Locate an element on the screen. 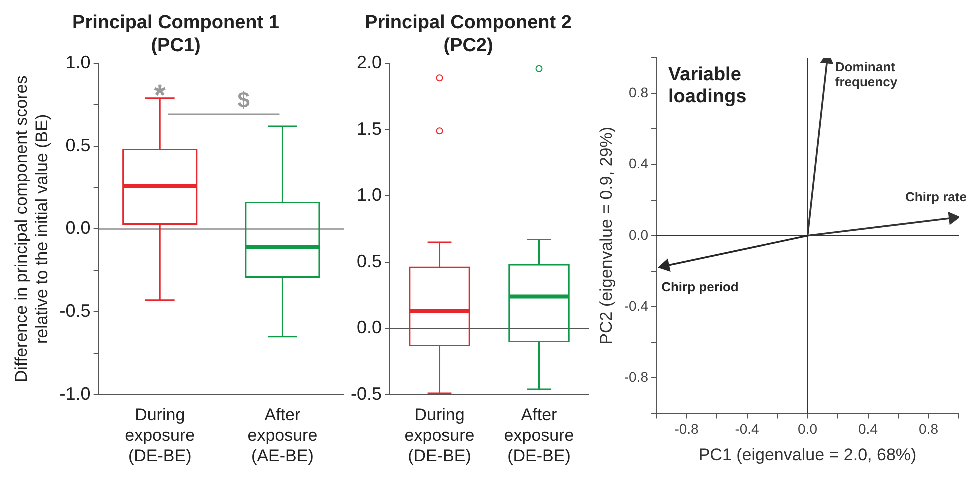 The image size is (978, 478). x-tick-label: After exposure (AE-BE) is located at coordinates (283, 436).